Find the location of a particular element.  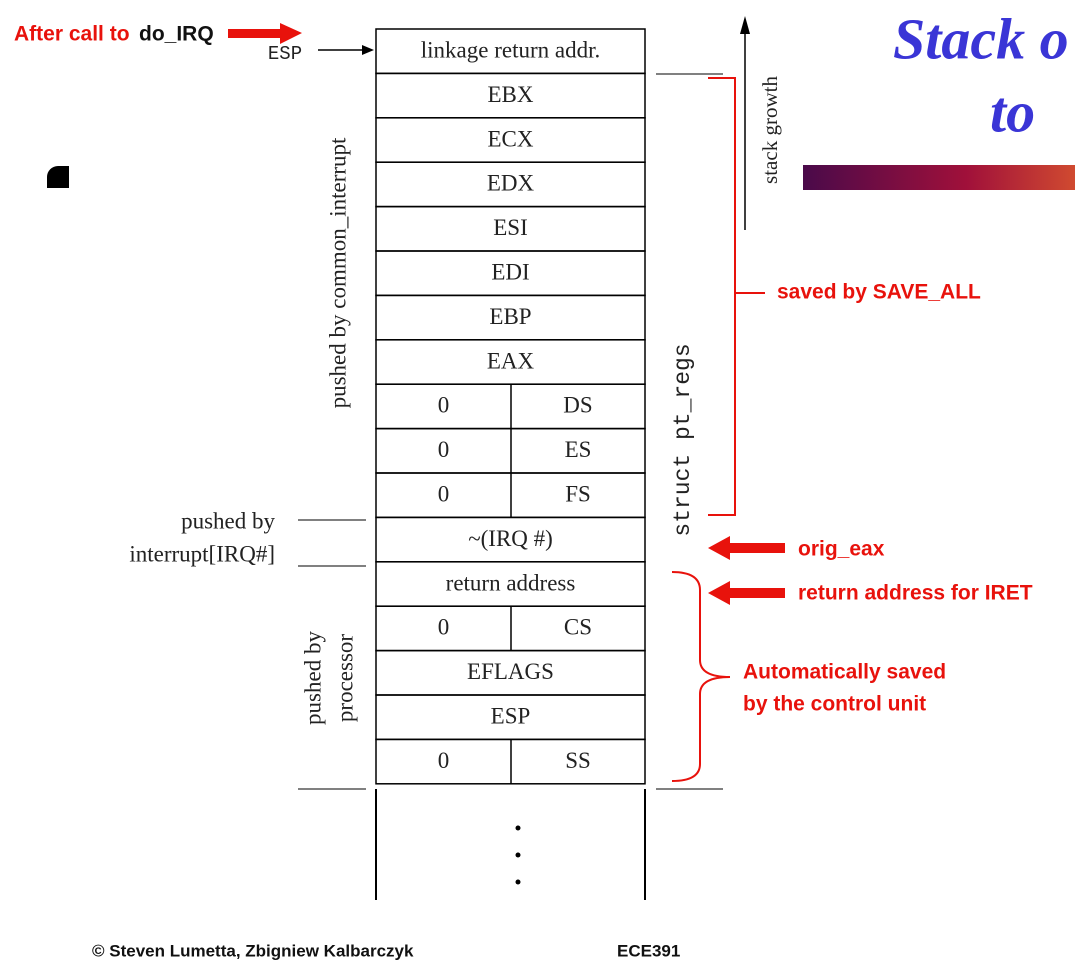

auto-label: by the control unit is located at coordinates (834, 704).